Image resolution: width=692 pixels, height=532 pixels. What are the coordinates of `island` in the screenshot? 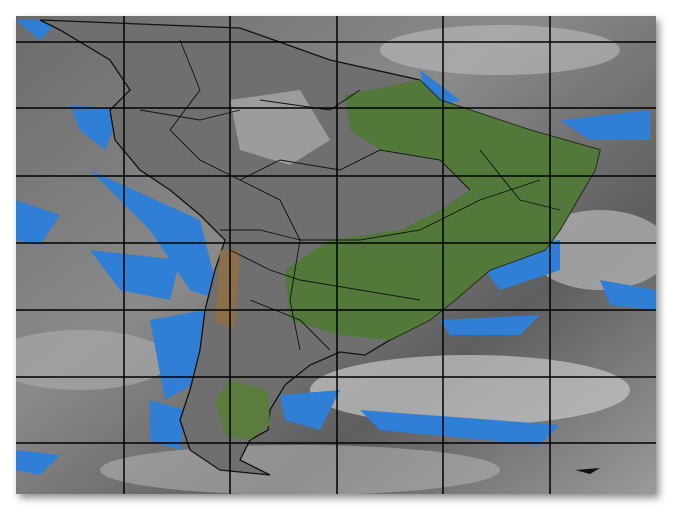 It's located at (587, 471).